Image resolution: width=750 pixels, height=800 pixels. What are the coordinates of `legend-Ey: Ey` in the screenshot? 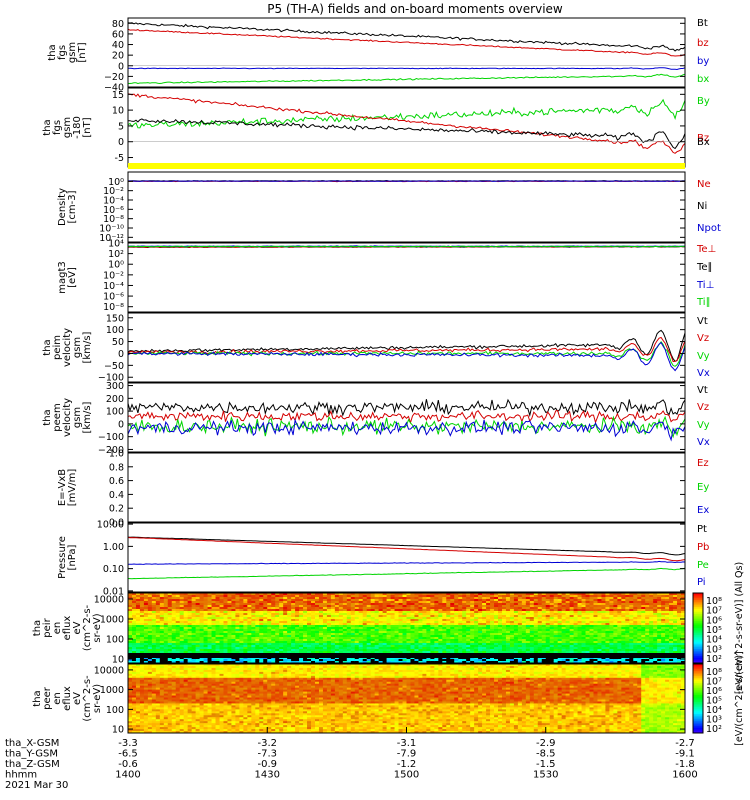 It's located at (703, 487).